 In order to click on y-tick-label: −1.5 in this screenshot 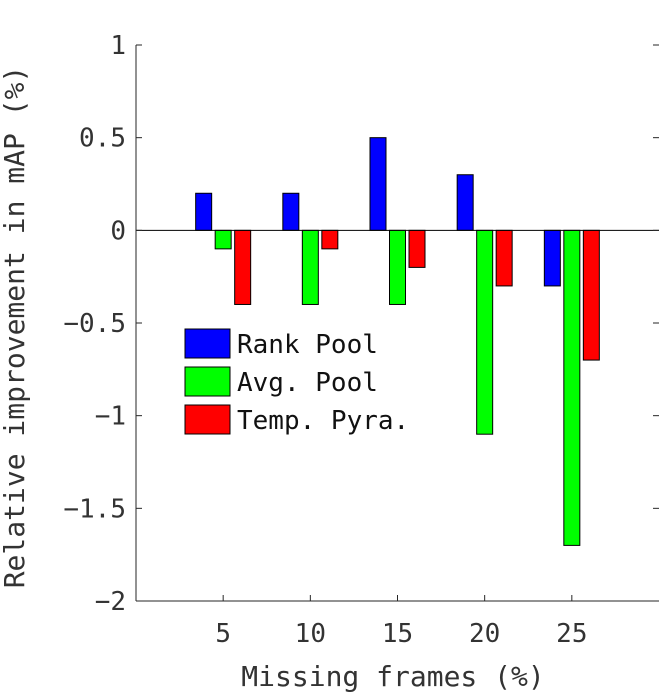, I will do `click(94, 509)`.